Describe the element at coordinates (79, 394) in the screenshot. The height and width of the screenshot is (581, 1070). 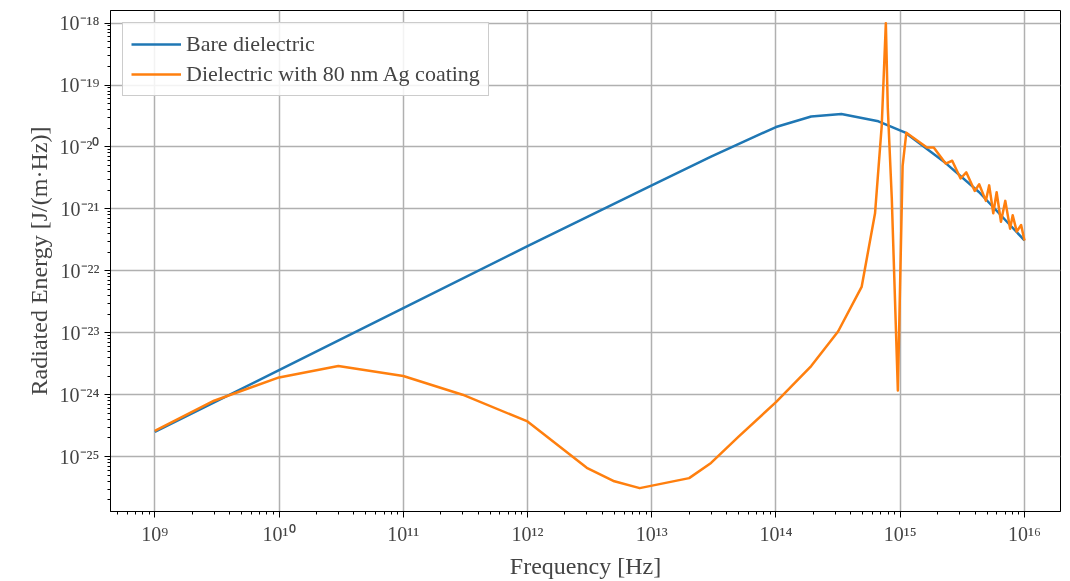
I see `y-tick-label: 10⁻²⁴` at that location.